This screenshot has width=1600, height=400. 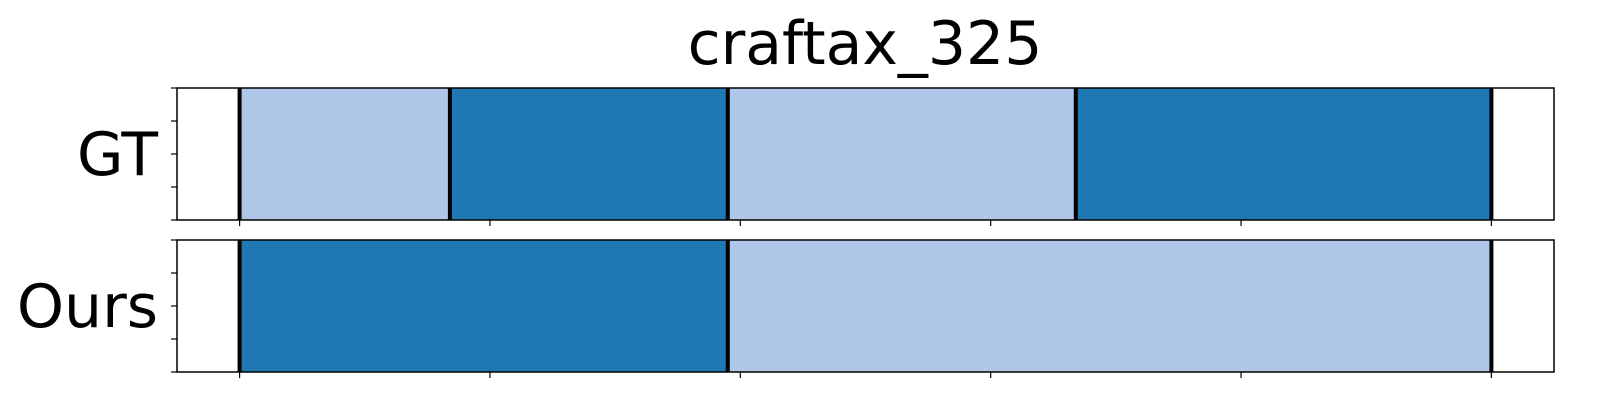 I want to click on row-label-gt: GT, so click(x=117, y=155).